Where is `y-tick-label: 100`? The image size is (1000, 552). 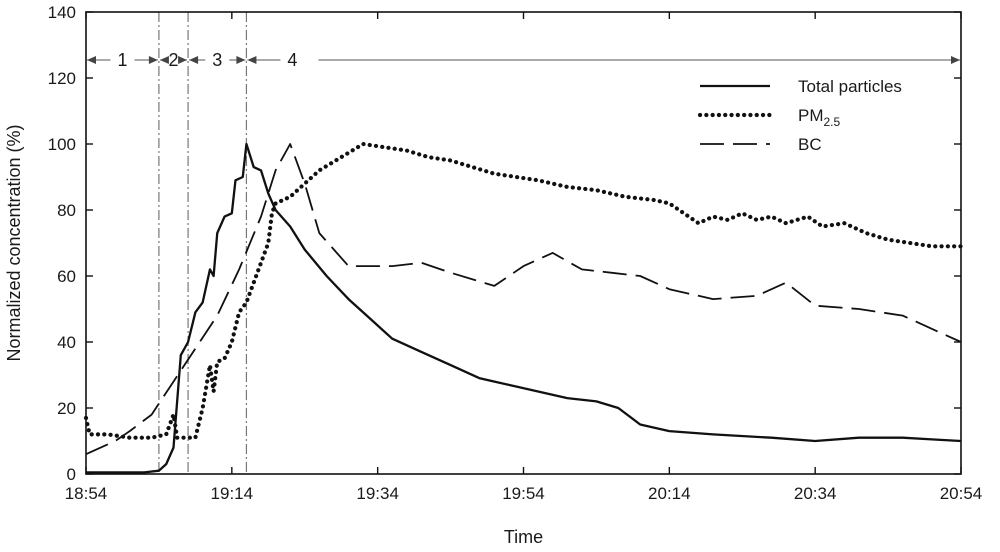
y-tick-label: 100 is located at coordinates (62, 144).